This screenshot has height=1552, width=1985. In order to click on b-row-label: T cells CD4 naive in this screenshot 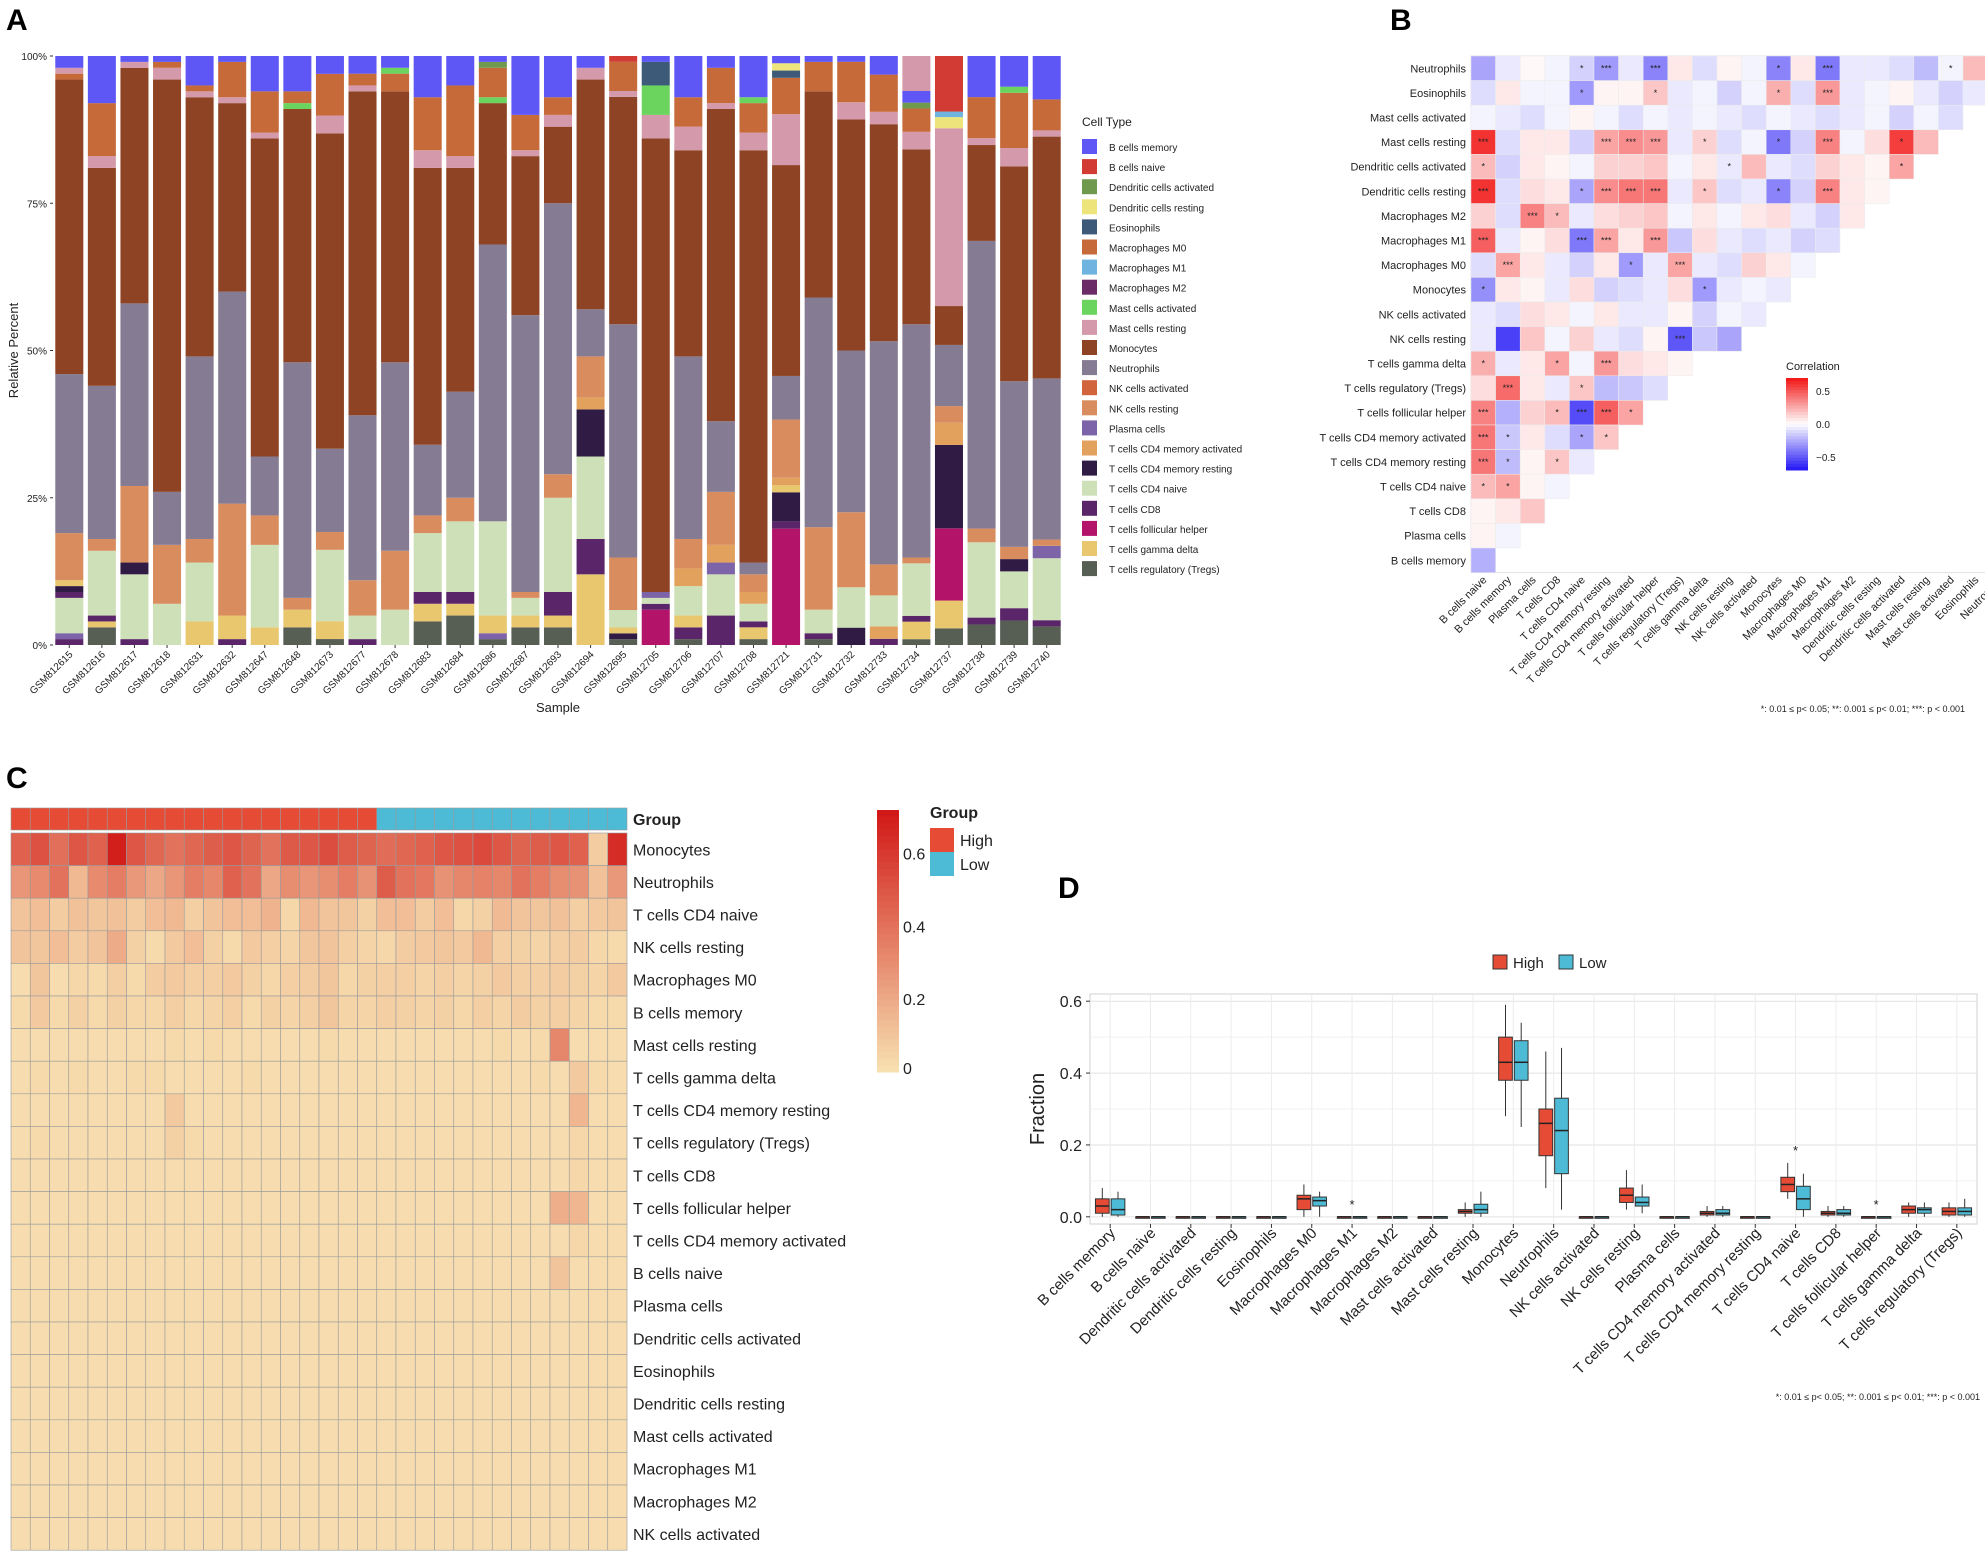, I will do `click(1423, 488)`.